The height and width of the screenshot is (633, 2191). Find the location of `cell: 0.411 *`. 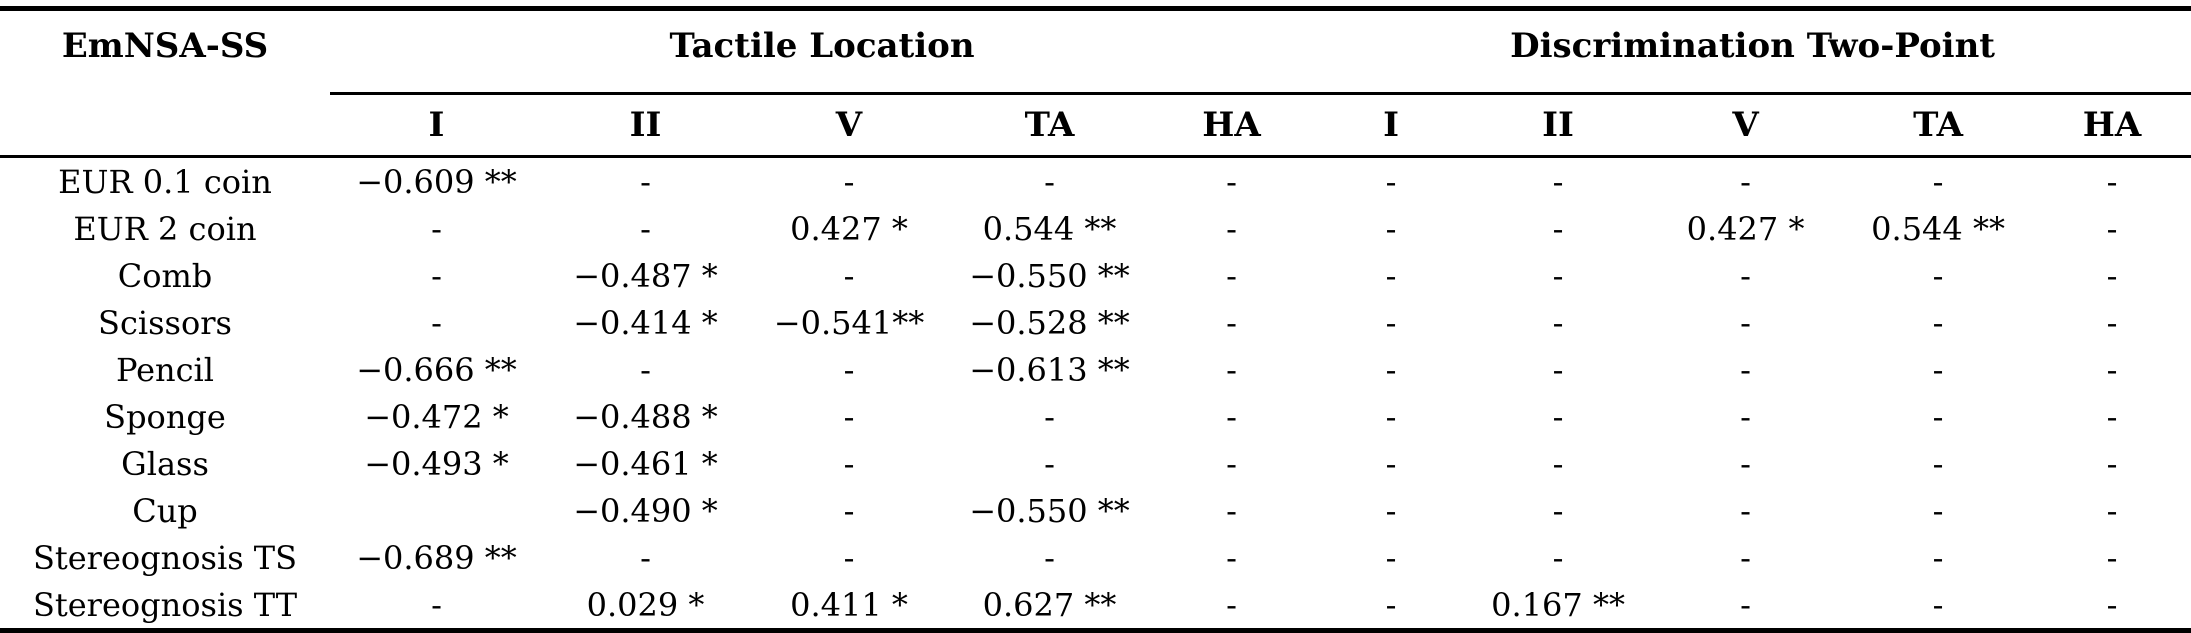

cell: 0.411 * is located at coordinates (849, 604).